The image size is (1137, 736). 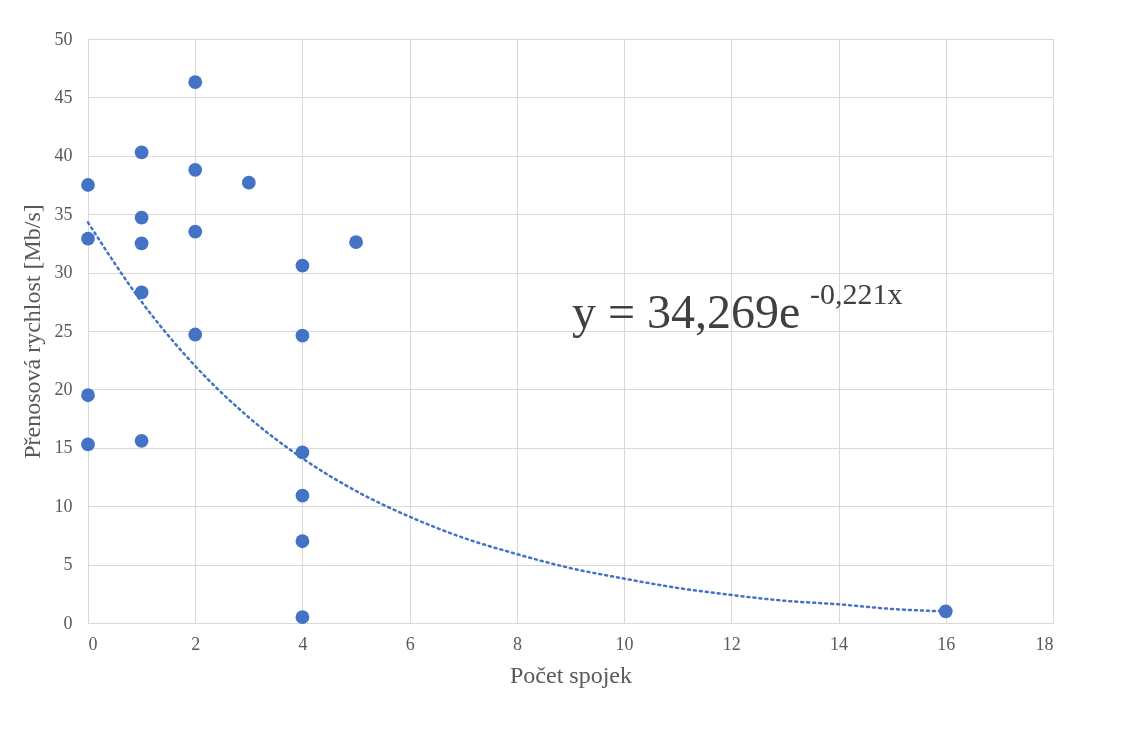 What do you see at coordinates (624, 643) in the screenshot?
I see `x-tick-label: 10` at bounding box center [624, 643].